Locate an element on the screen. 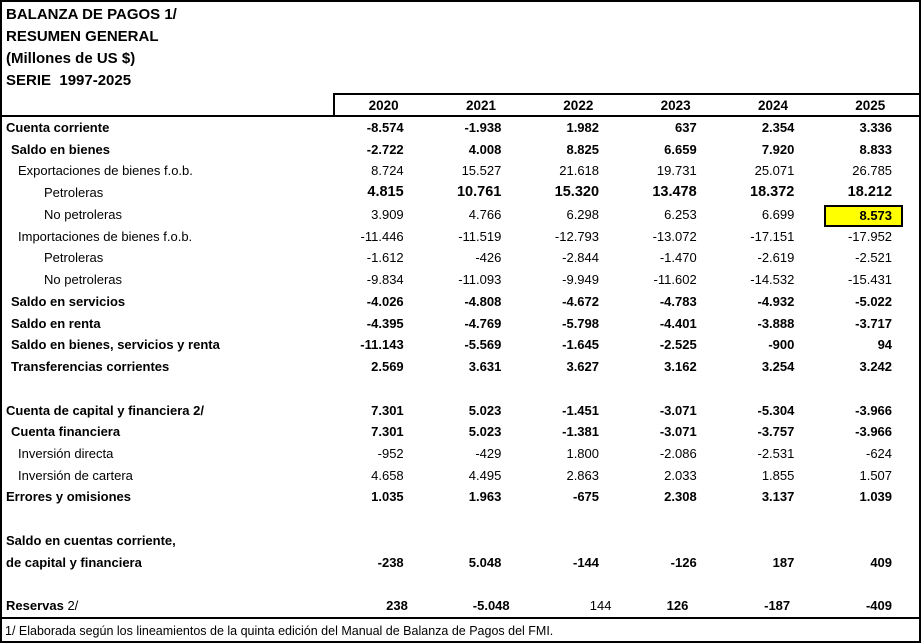  value-cell: 4.815 is located at coordinates (385, 192).